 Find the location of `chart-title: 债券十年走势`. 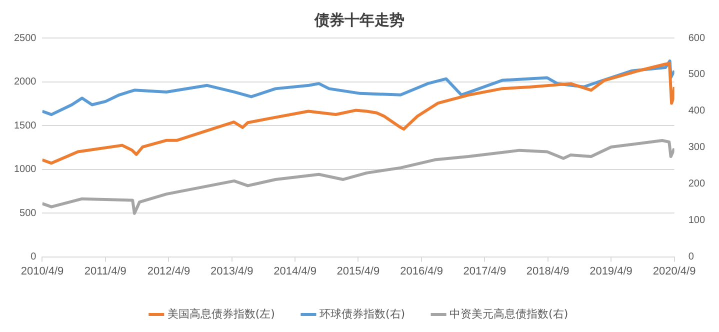

chart-title: 债券十年走势 is located at coordinates (359, 19).